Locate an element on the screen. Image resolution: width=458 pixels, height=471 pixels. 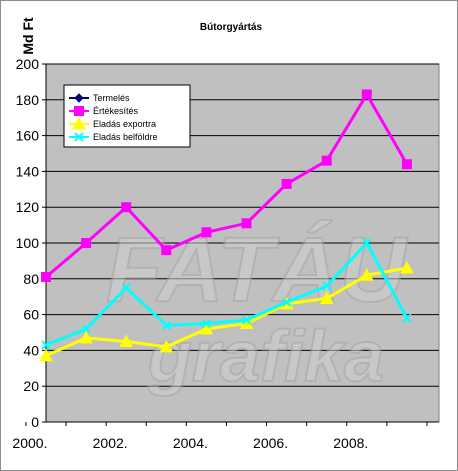
watermark-line1: FATÁU is located at coordinates (257, 270).